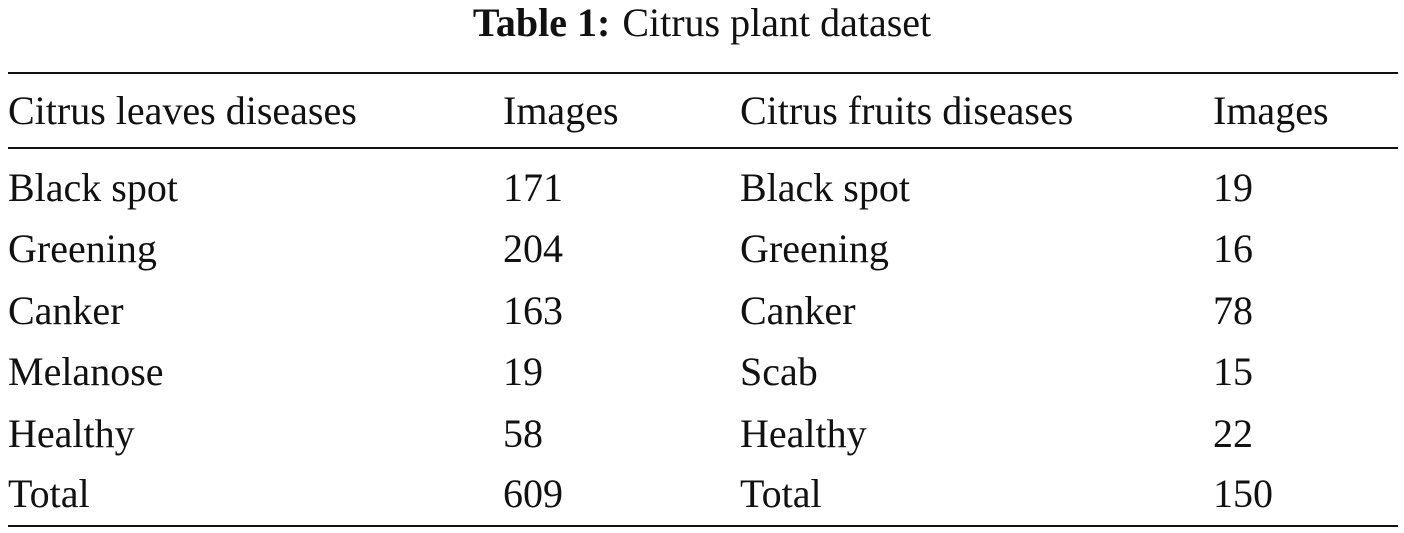 Image resolution: width=1404 pixels, height=533 pixels. What do you see at coordinates (533, 310) in the screenshot?
I see `table-cell: 163` at bounding box center [533, 310].